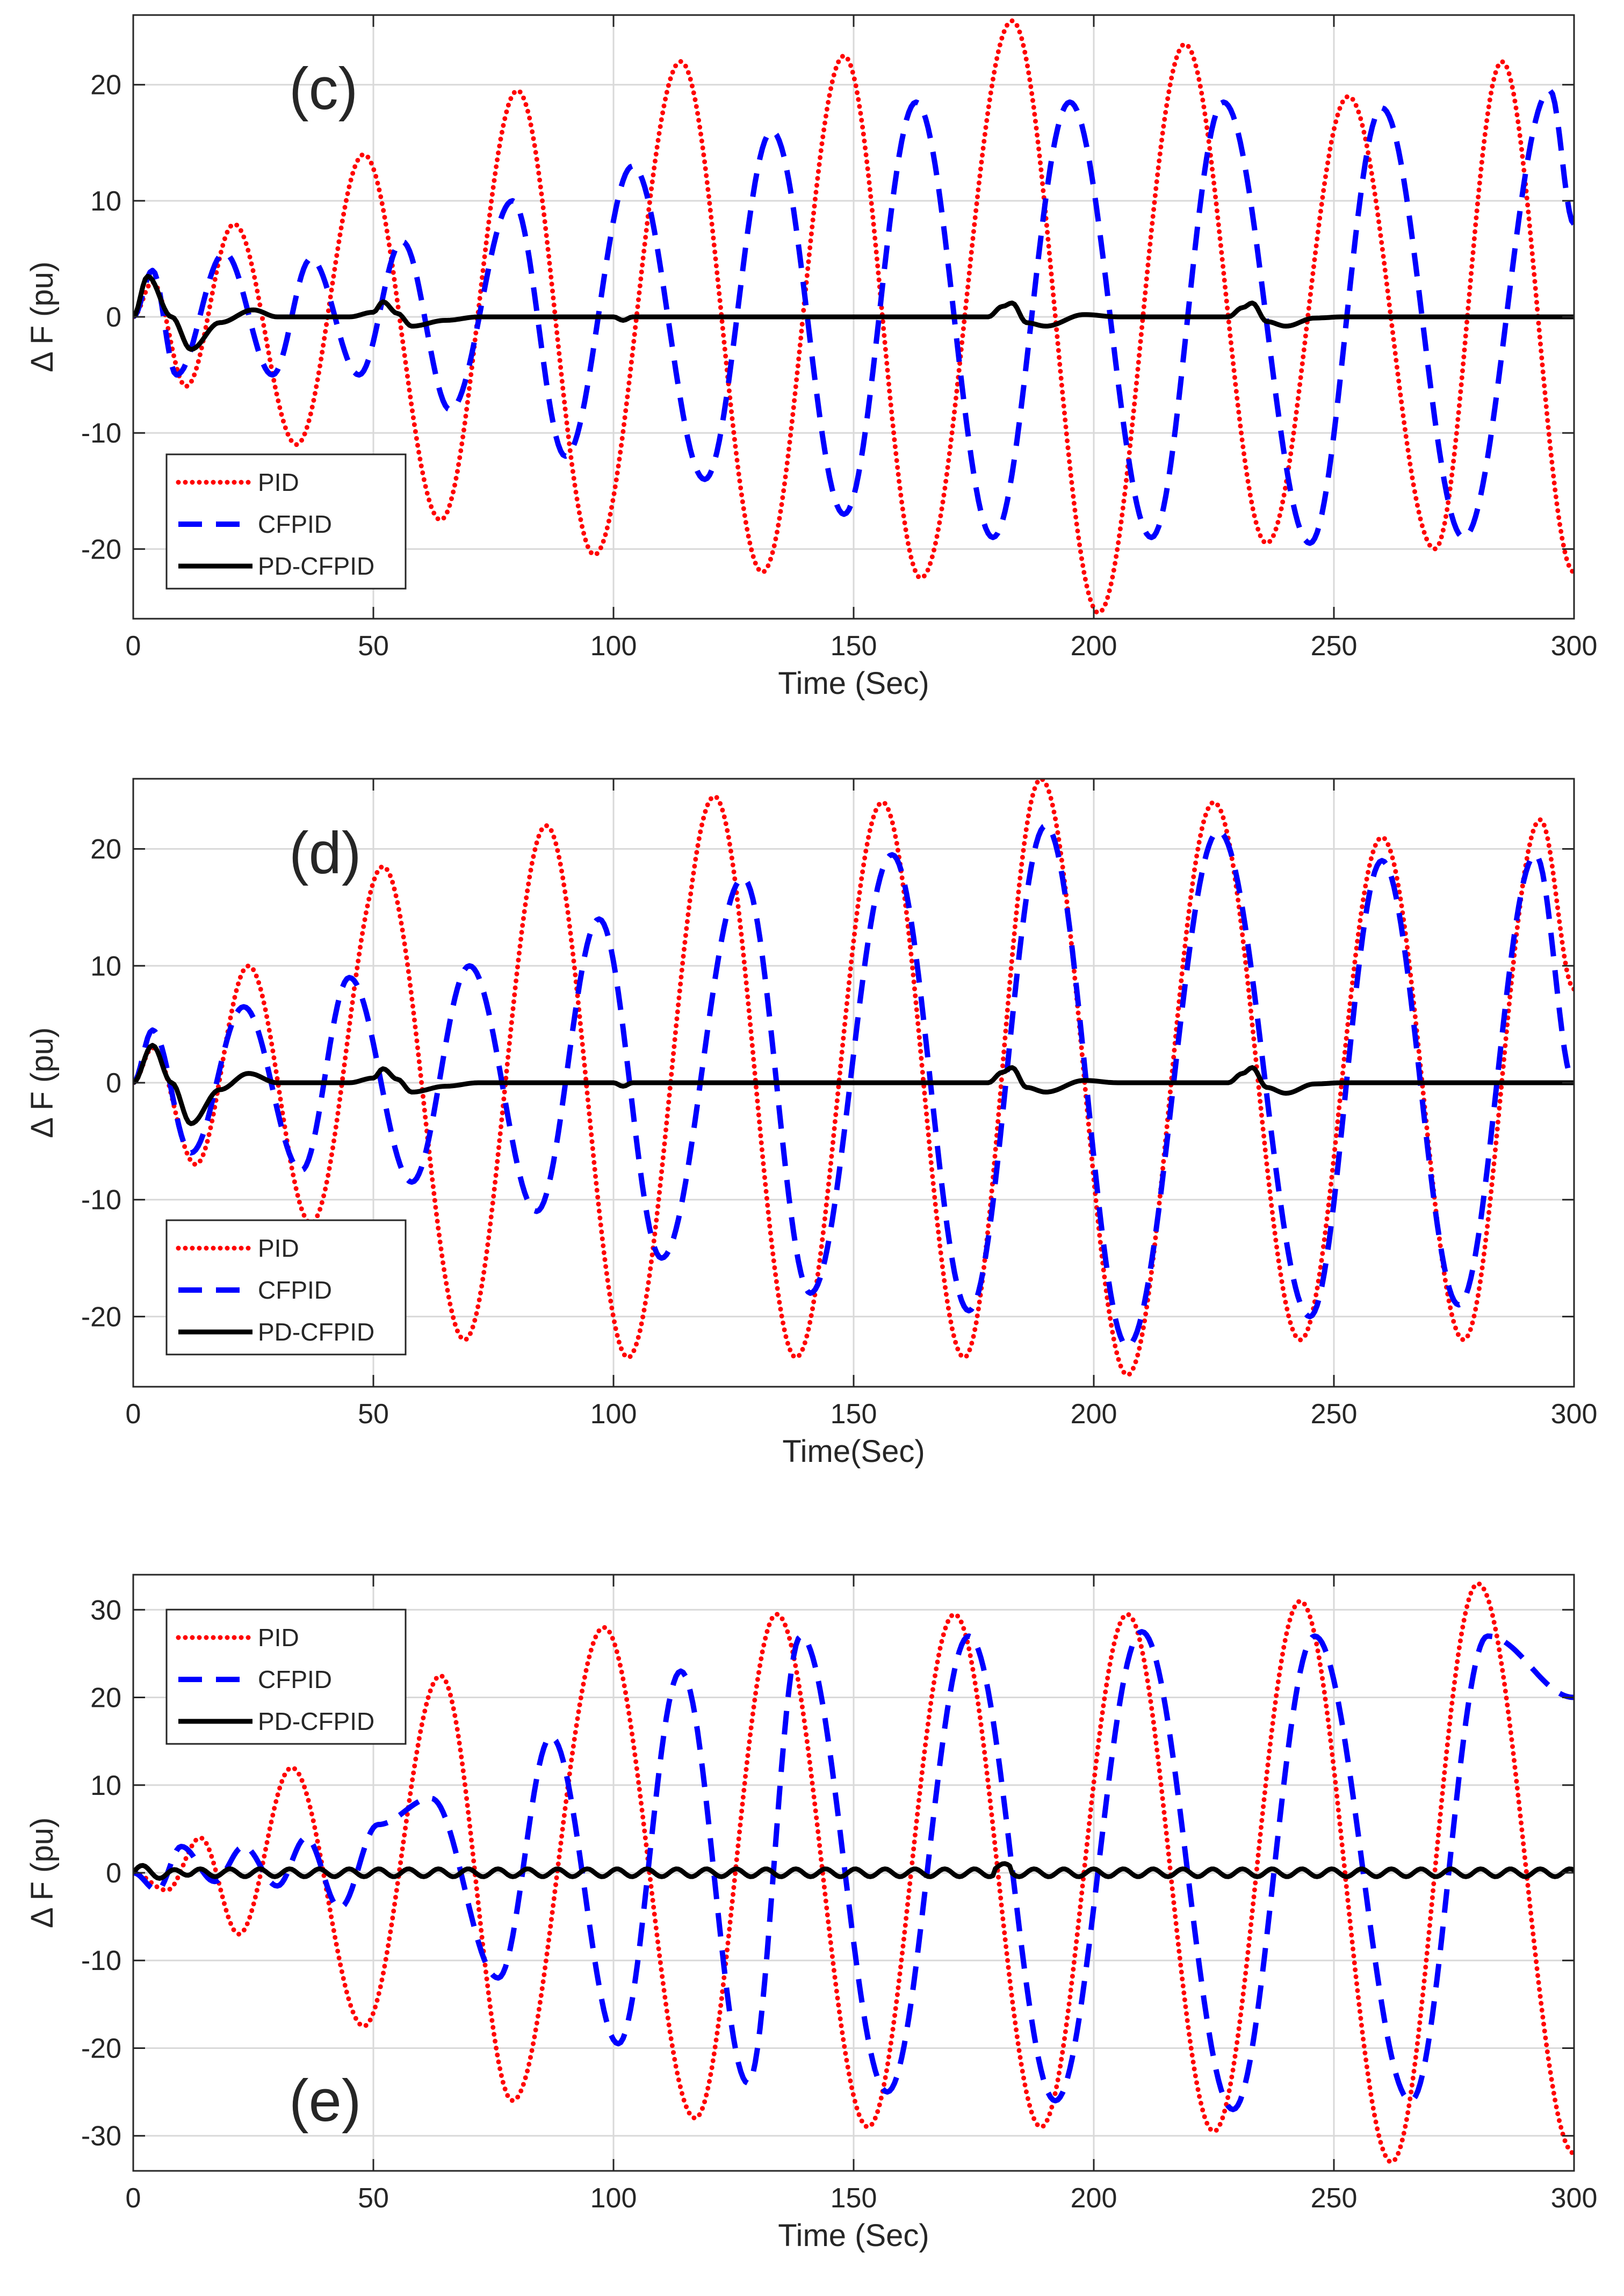 The height and width of the screenshot is (2296, 1624). I want to click on y-tick-label: -30, so click(101, 2136).